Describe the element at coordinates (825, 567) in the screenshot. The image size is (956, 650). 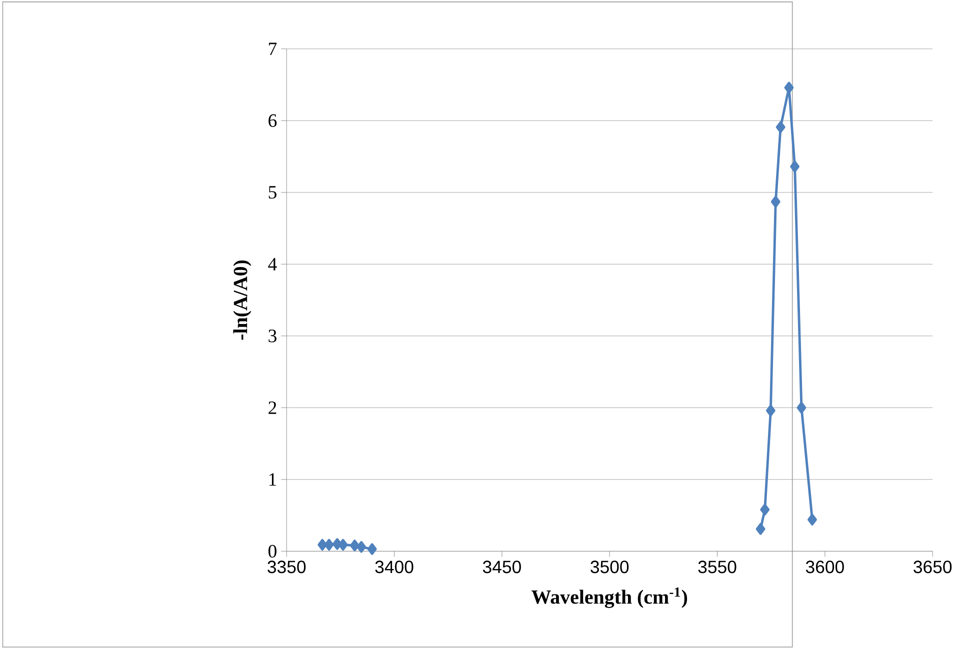
I see `x-tick-label: 3600` at that location.